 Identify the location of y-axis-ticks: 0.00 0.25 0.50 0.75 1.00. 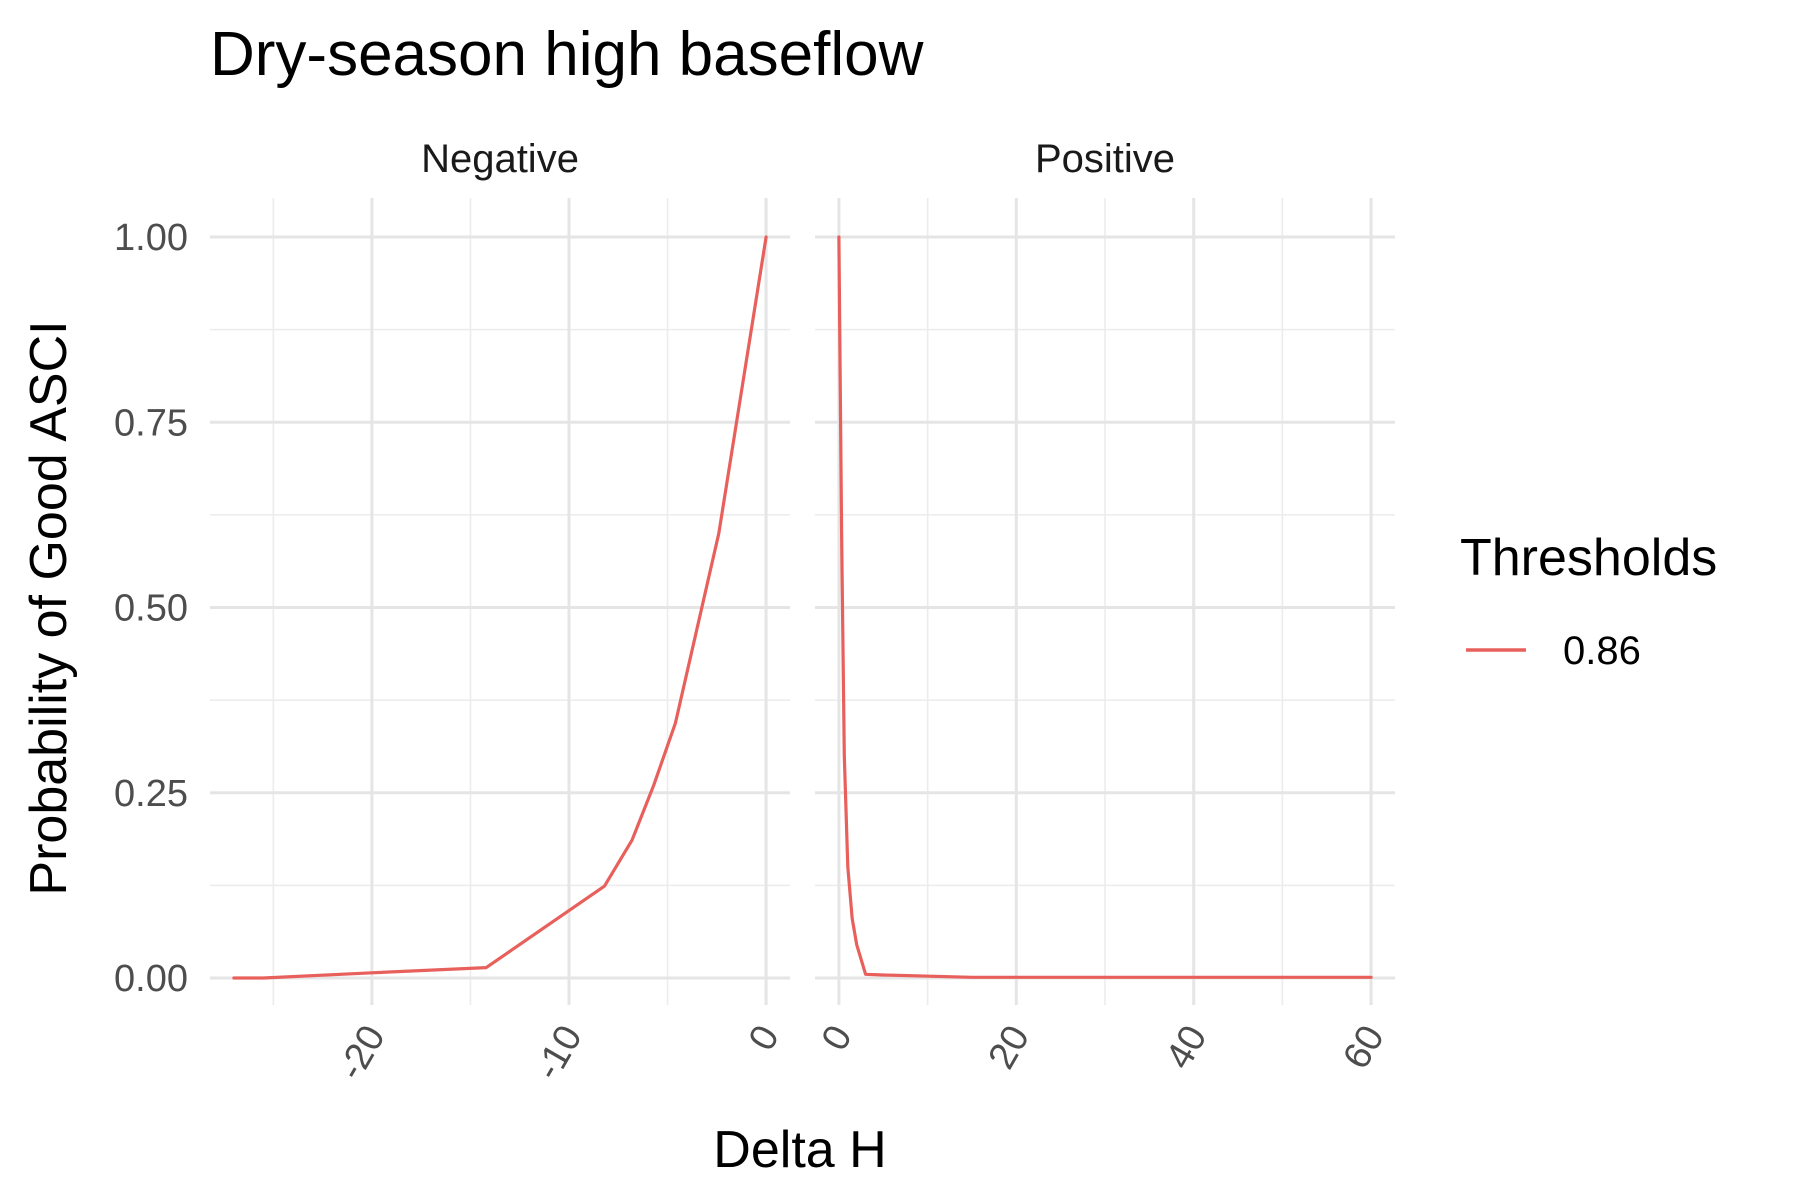
(151, 608).